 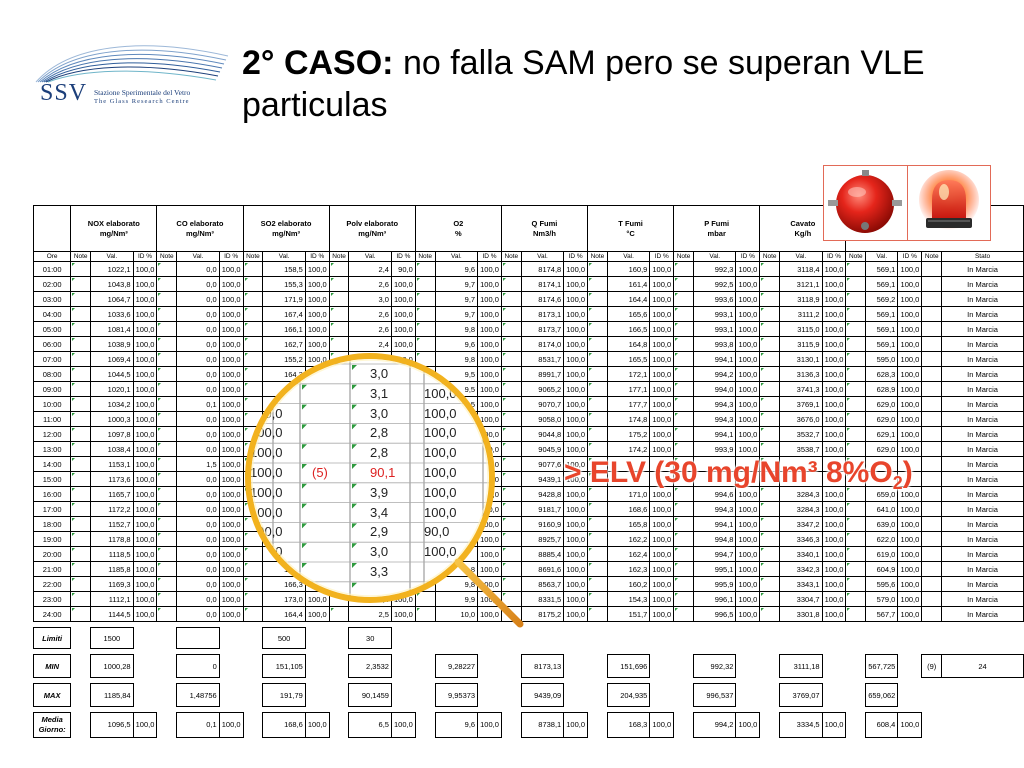 I want to click on column-group-unit: mbar, so click(x=716, y=233).